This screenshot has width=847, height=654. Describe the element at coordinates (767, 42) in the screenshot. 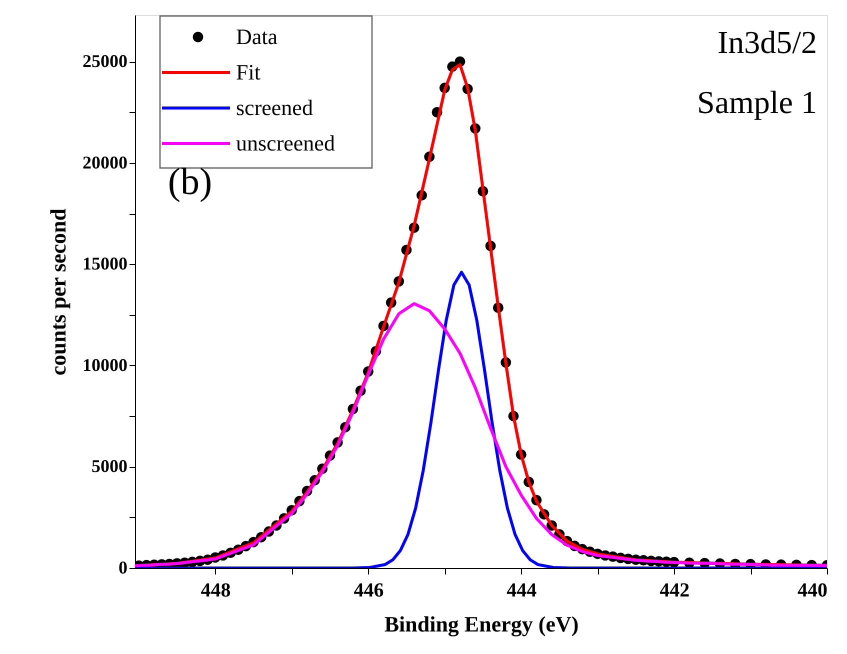

I see `annotation: In3d5/2` at that location.